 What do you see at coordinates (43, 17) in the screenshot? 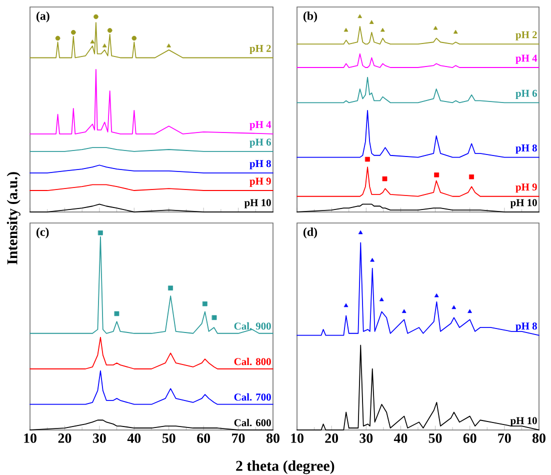
I see `chart-title: (a)` at bounding box center [43, 17].